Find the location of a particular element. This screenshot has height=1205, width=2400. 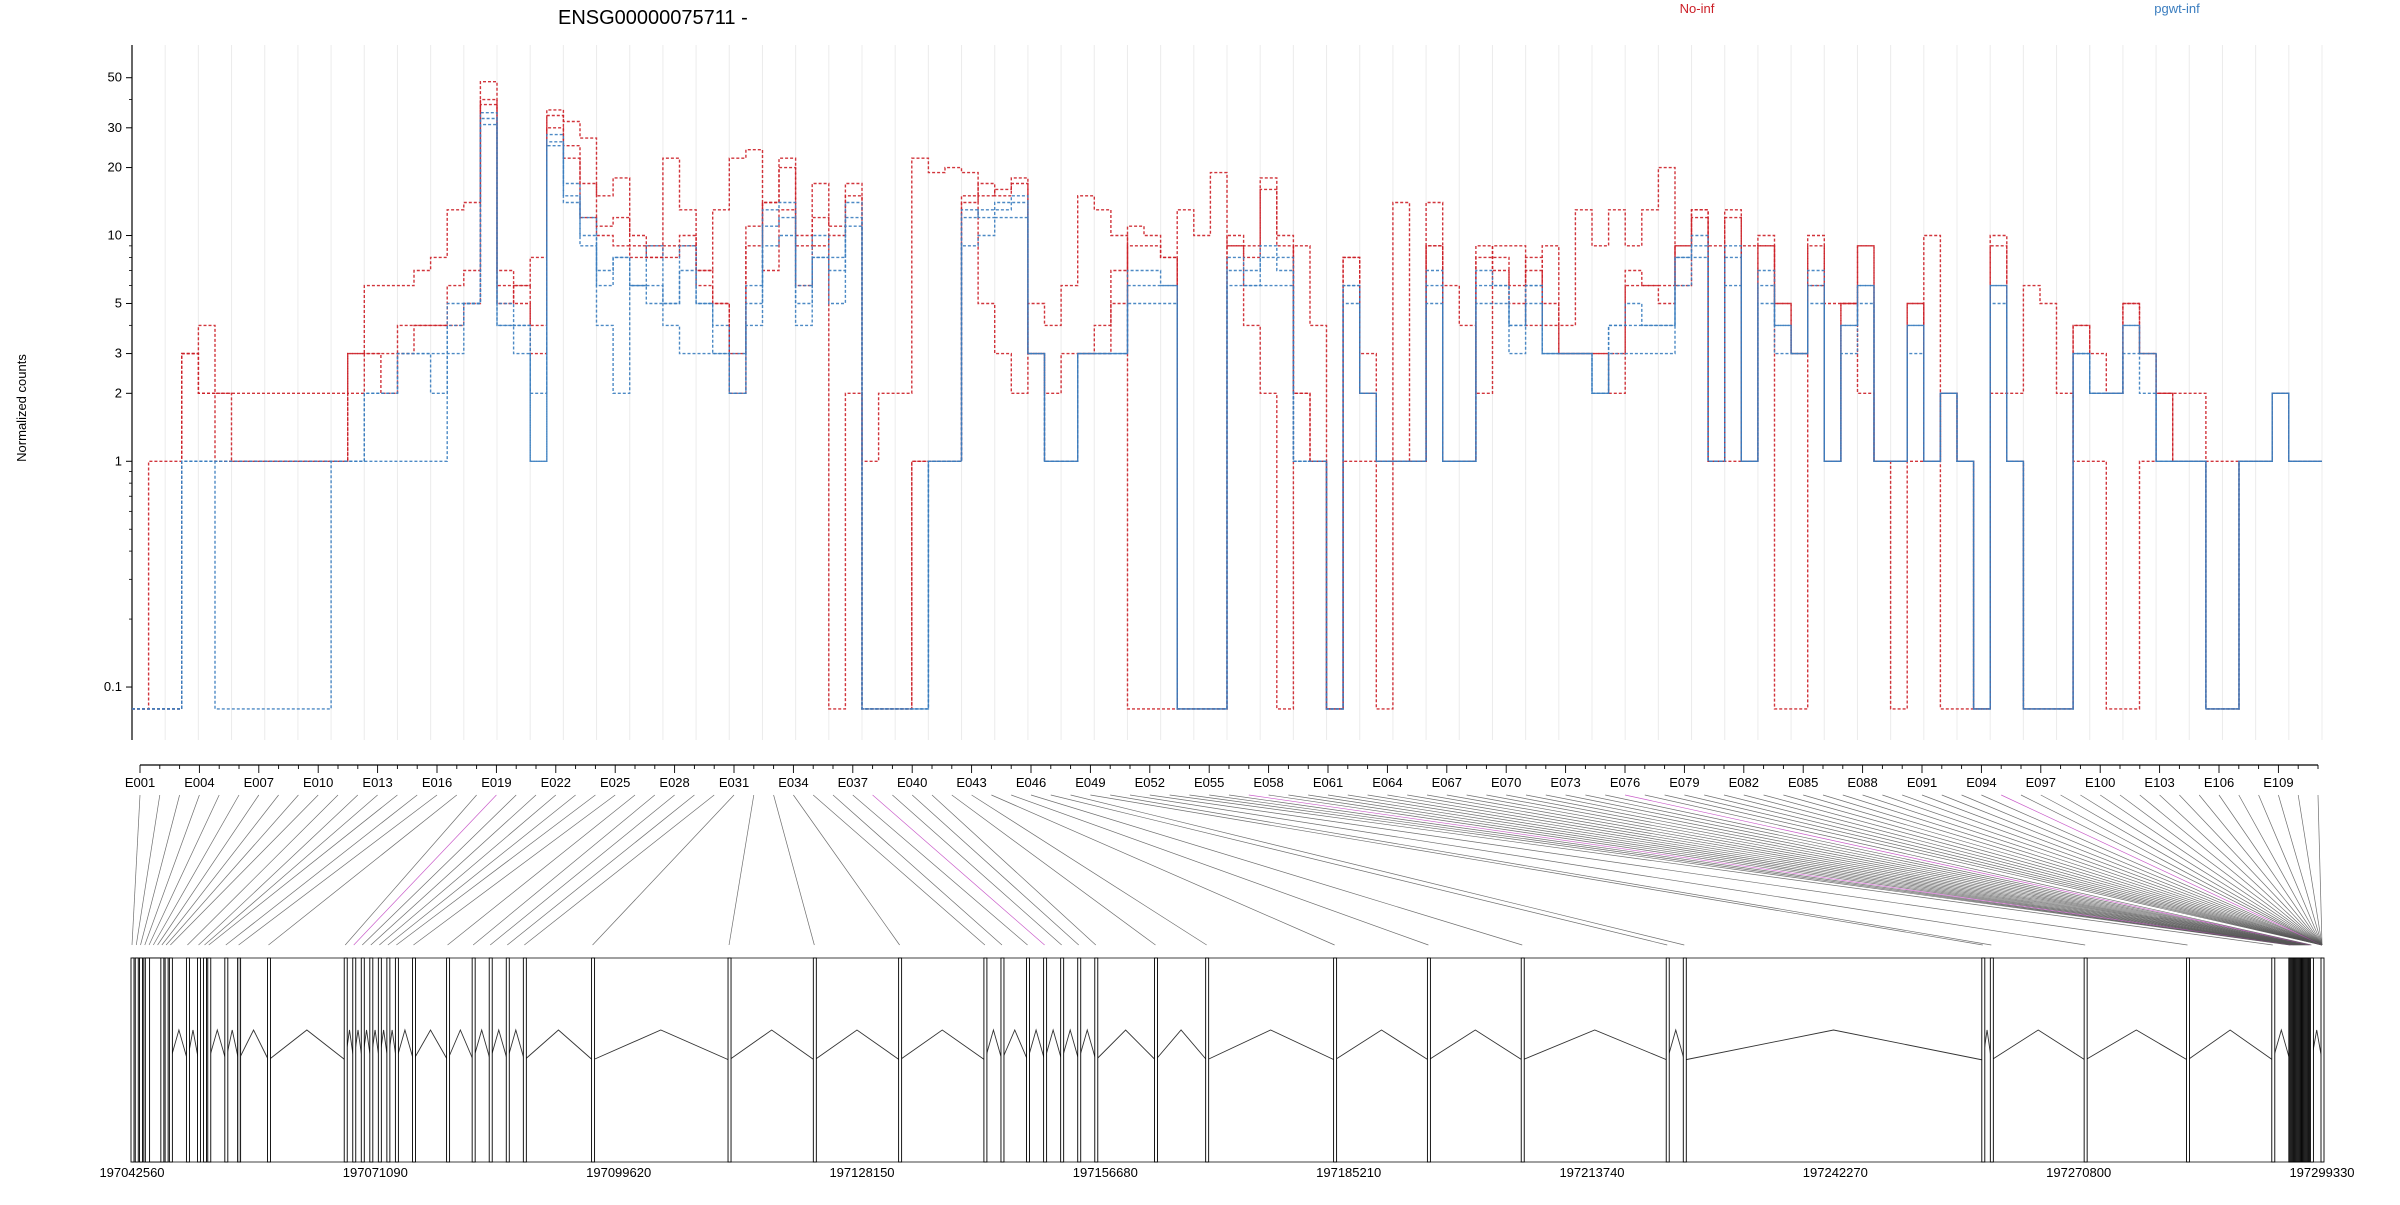

exon-label: E073 is located at coordinates (1565, 782).